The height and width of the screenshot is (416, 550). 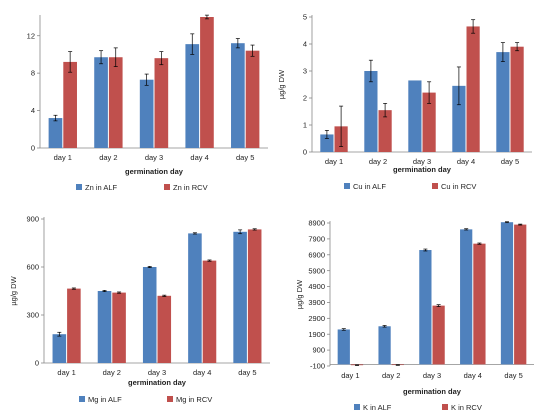 What do you see at coordinates (31, 35) in the screenshot?
I see `y-tick-label: 12` at bounding box center [31, 35].